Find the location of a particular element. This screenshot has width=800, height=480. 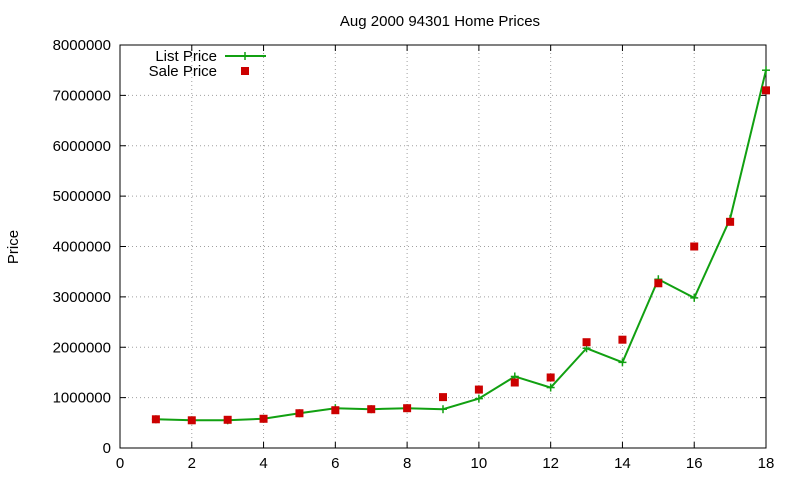

x-tick-label: 4 is located at coordinates (263, 463).